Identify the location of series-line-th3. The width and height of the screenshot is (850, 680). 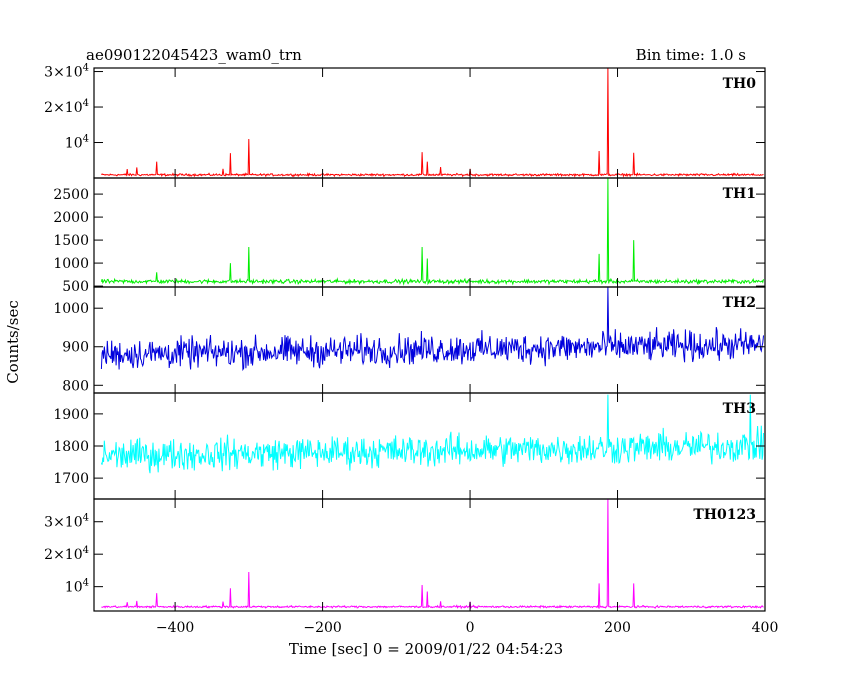
(432, 434).